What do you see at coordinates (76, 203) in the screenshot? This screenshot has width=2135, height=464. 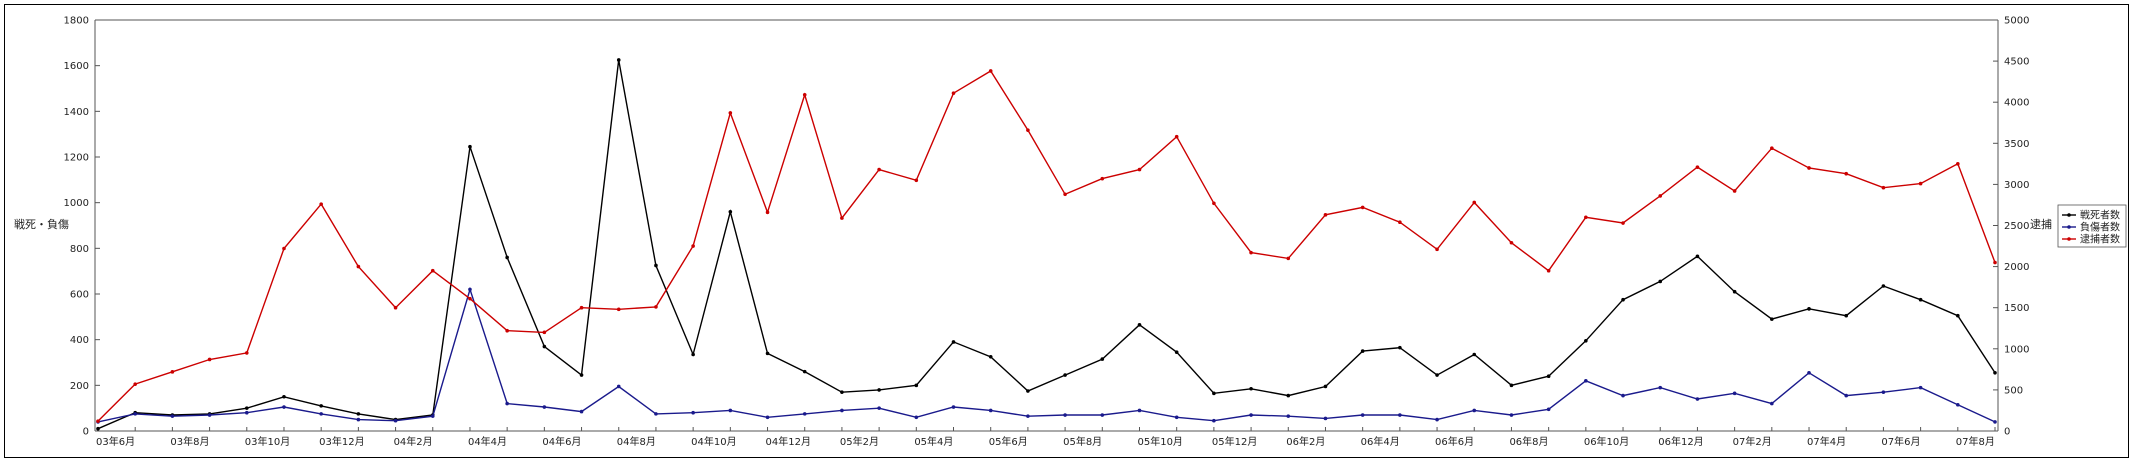 I see `left-tick-label: 1000` at bounding box center [76, 203].